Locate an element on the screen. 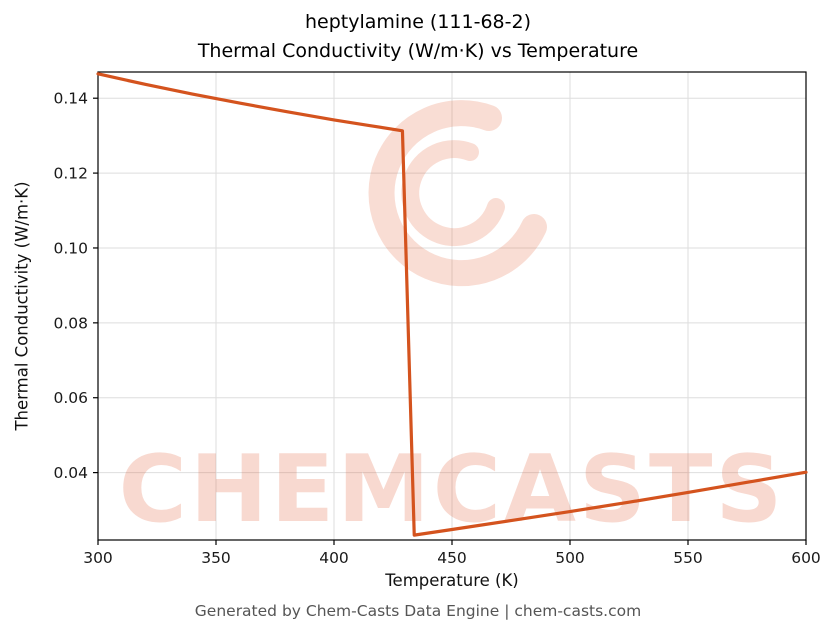 This screenshot has height=644, width=836. y-axis-label: Thermal Conductivity (W/m·K) is located at coordinates (22, 306).